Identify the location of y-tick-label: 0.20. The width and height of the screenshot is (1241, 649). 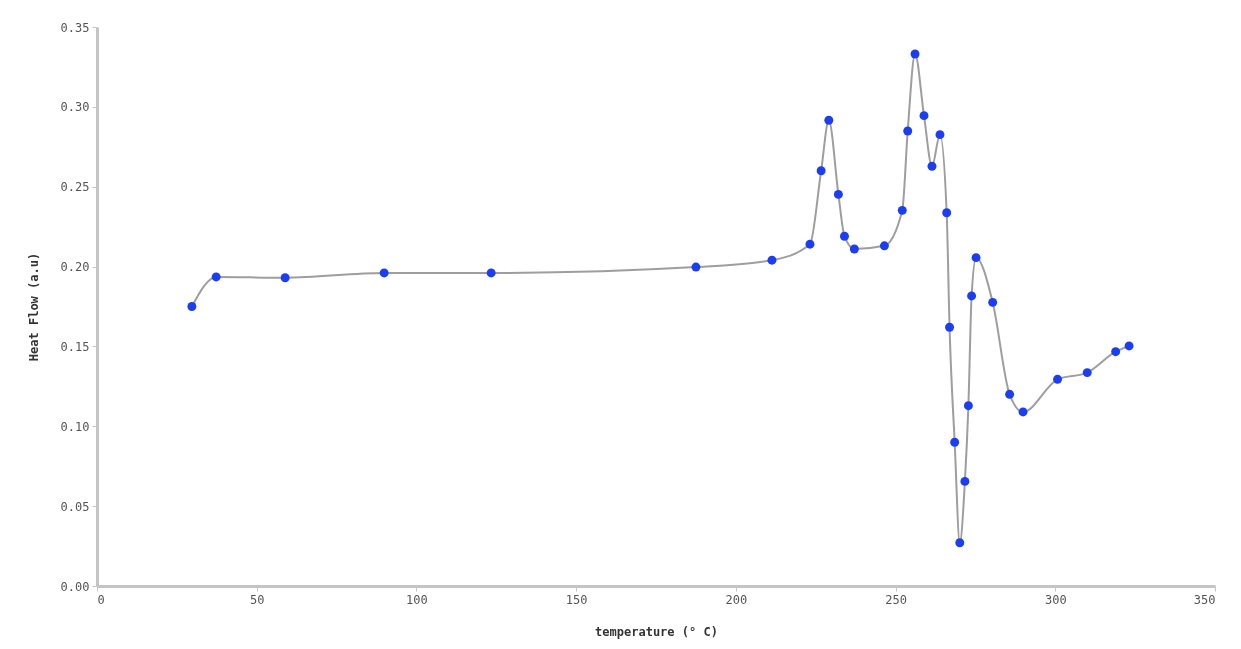
(75, 267).